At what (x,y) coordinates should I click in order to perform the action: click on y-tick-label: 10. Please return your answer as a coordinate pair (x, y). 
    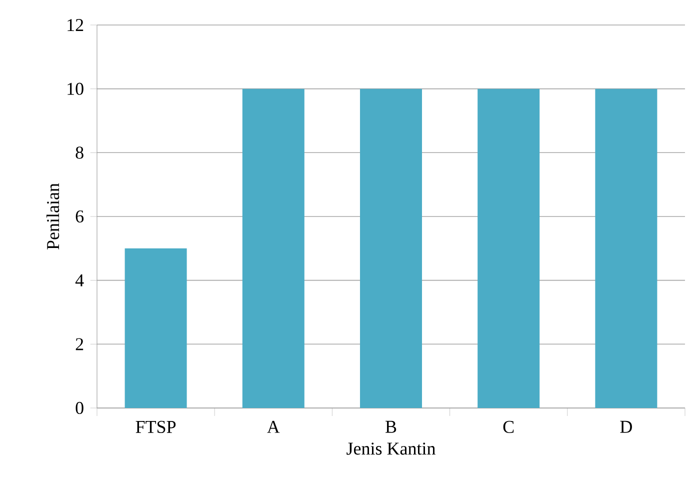
    Looking at the image, I should click on (76, 88).